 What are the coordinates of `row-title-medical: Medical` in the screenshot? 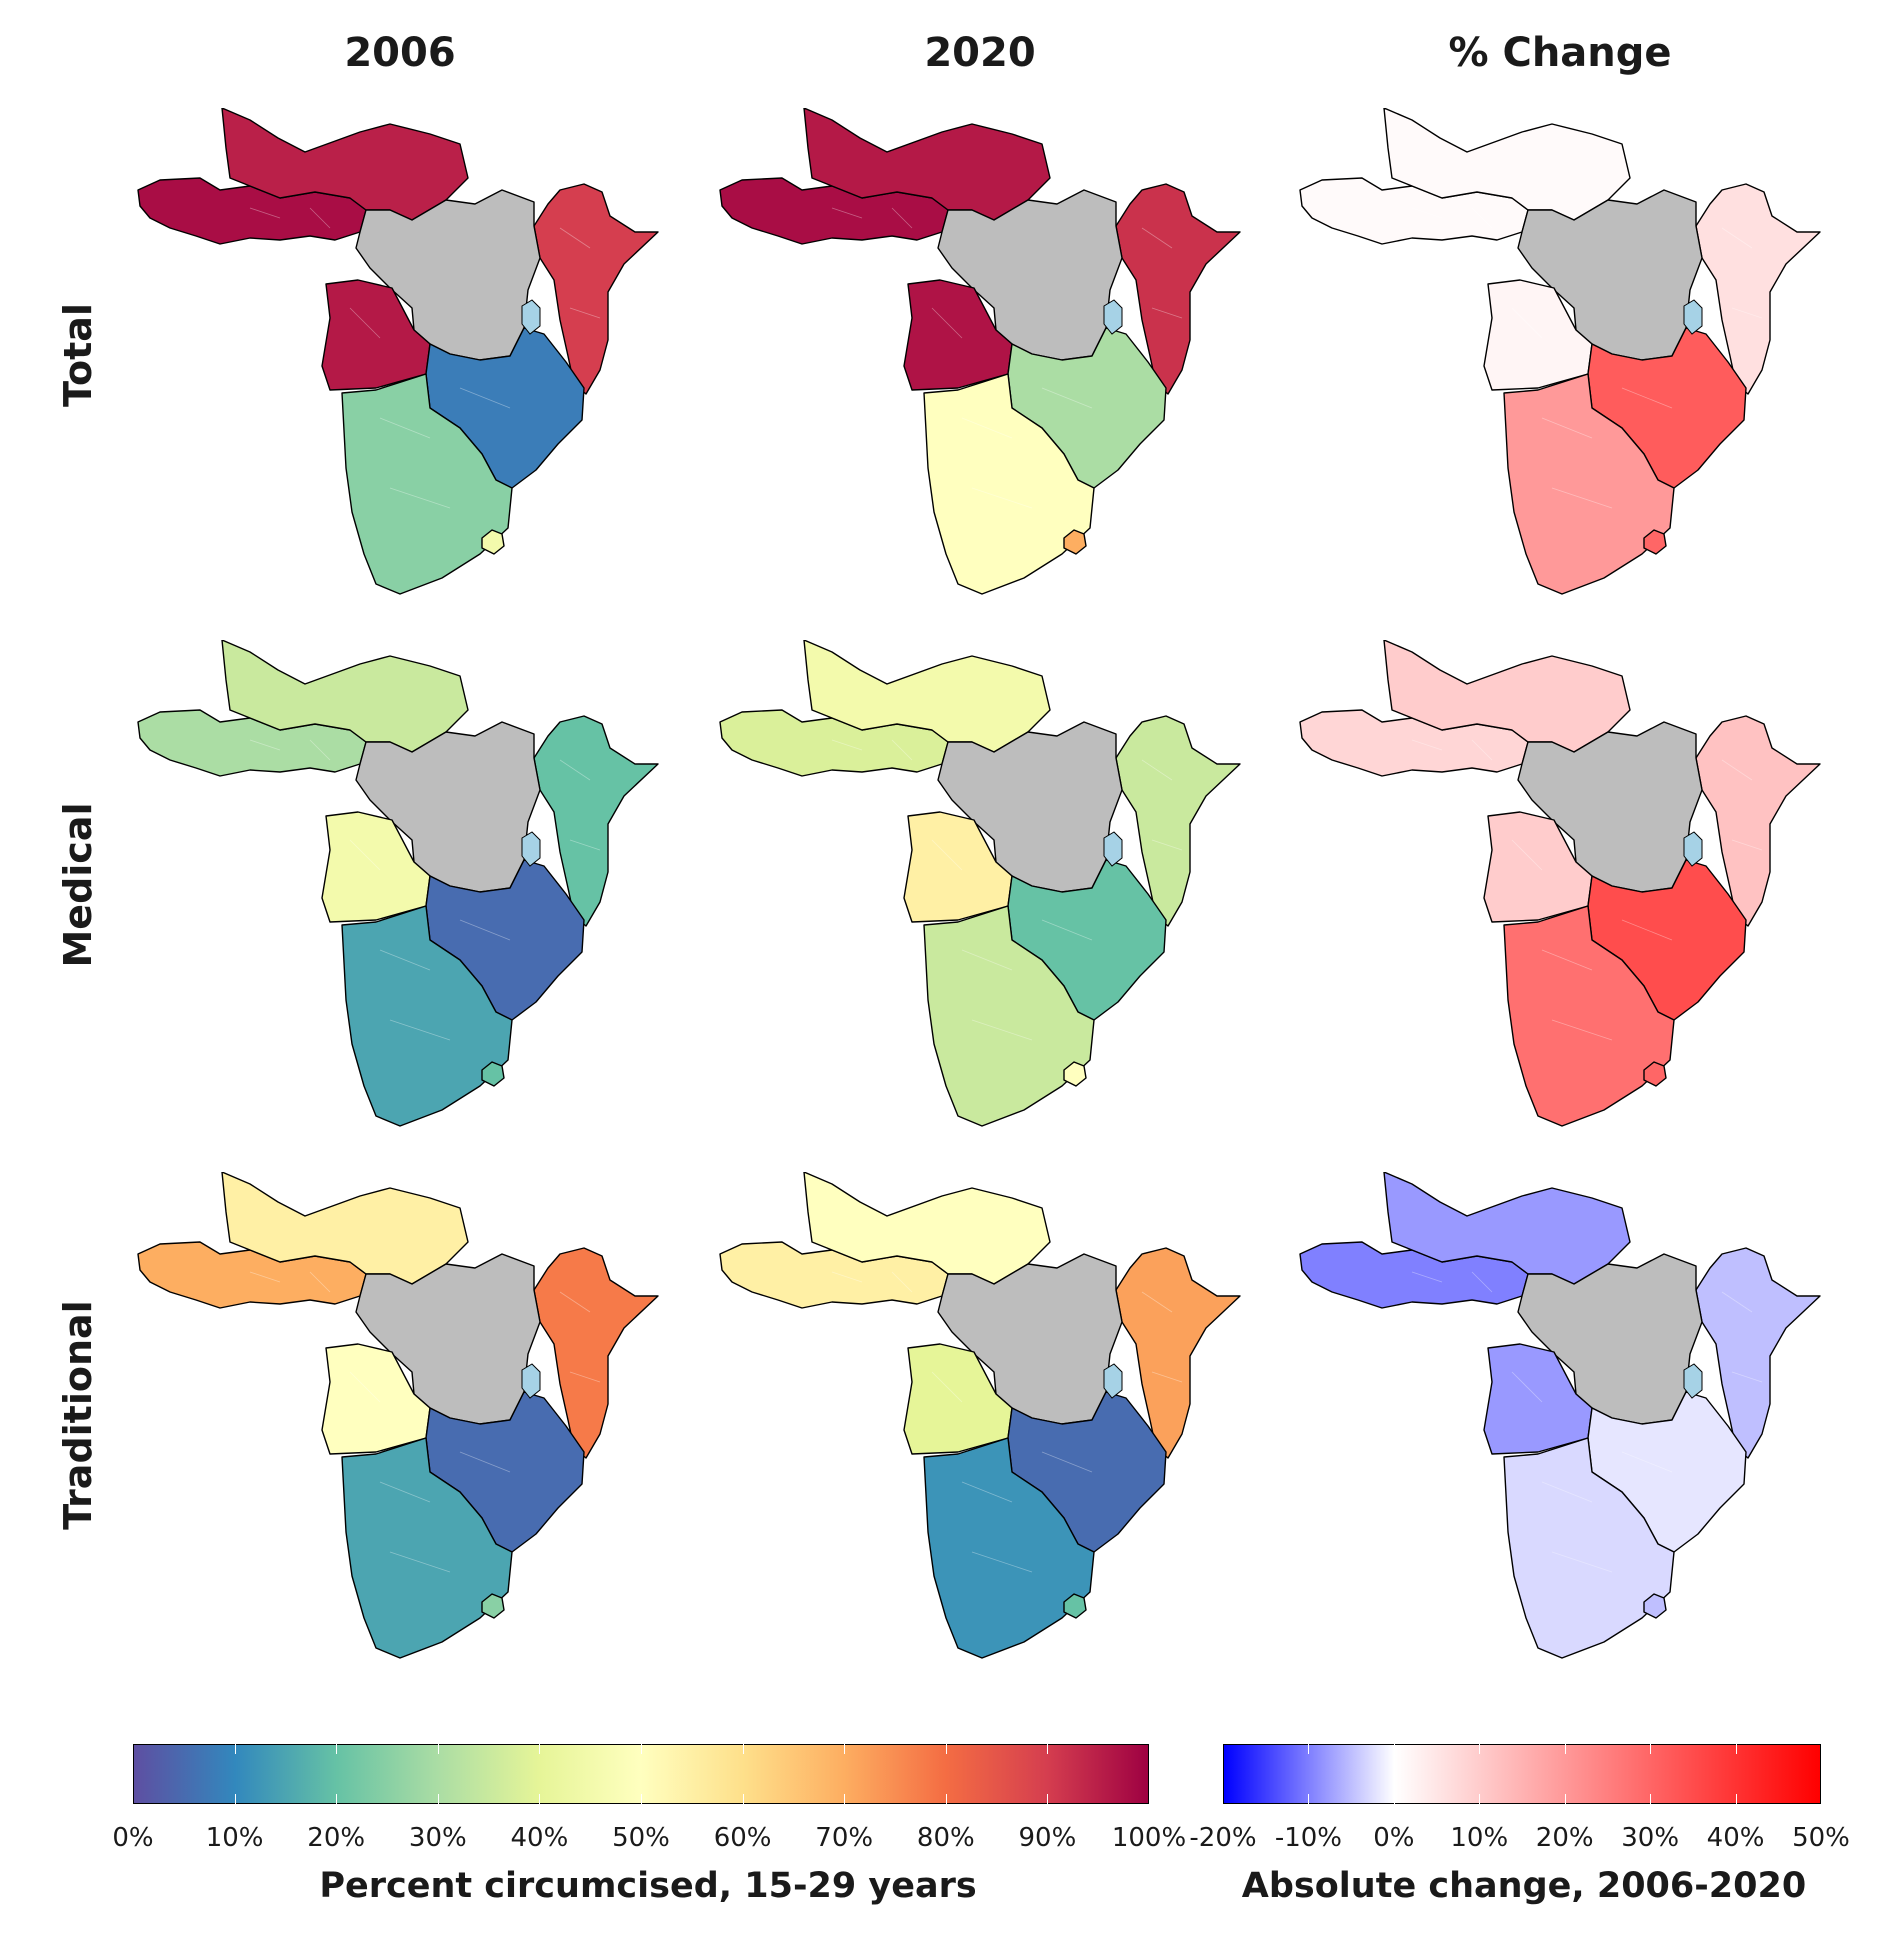 It's located at (78, 885).